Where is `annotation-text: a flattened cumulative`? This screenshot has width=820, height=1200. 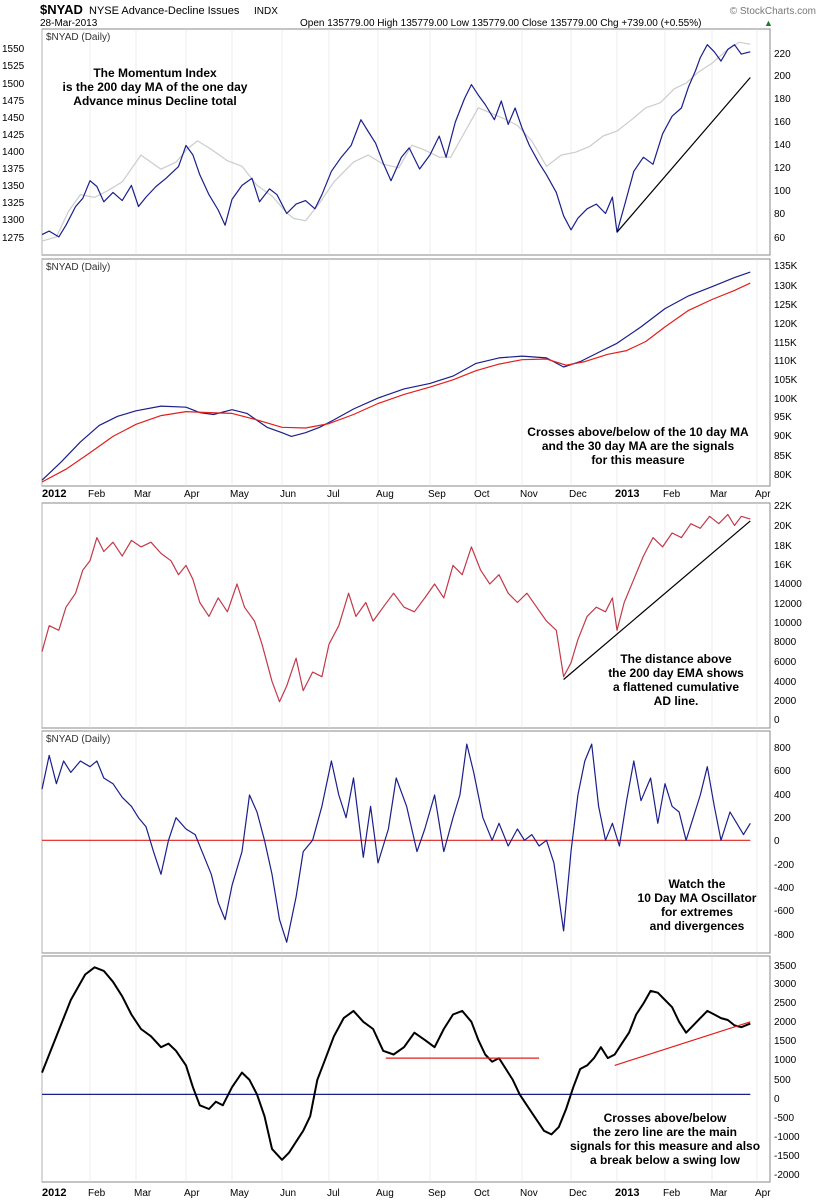 annotation-text: a flattened cumulative is located at coordinates (676, 687).